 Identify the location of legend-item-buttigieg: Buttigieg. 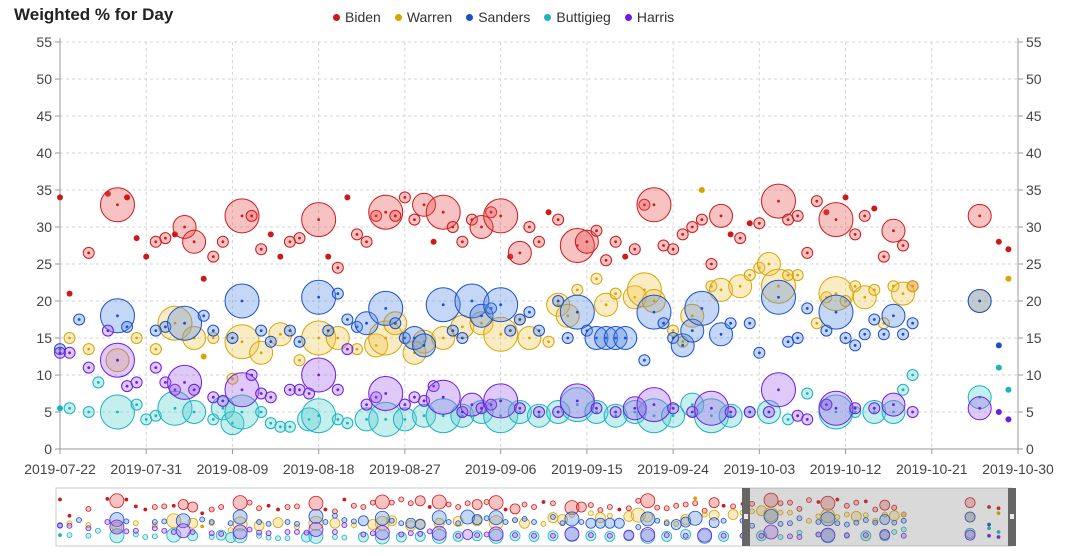
(577, 17).